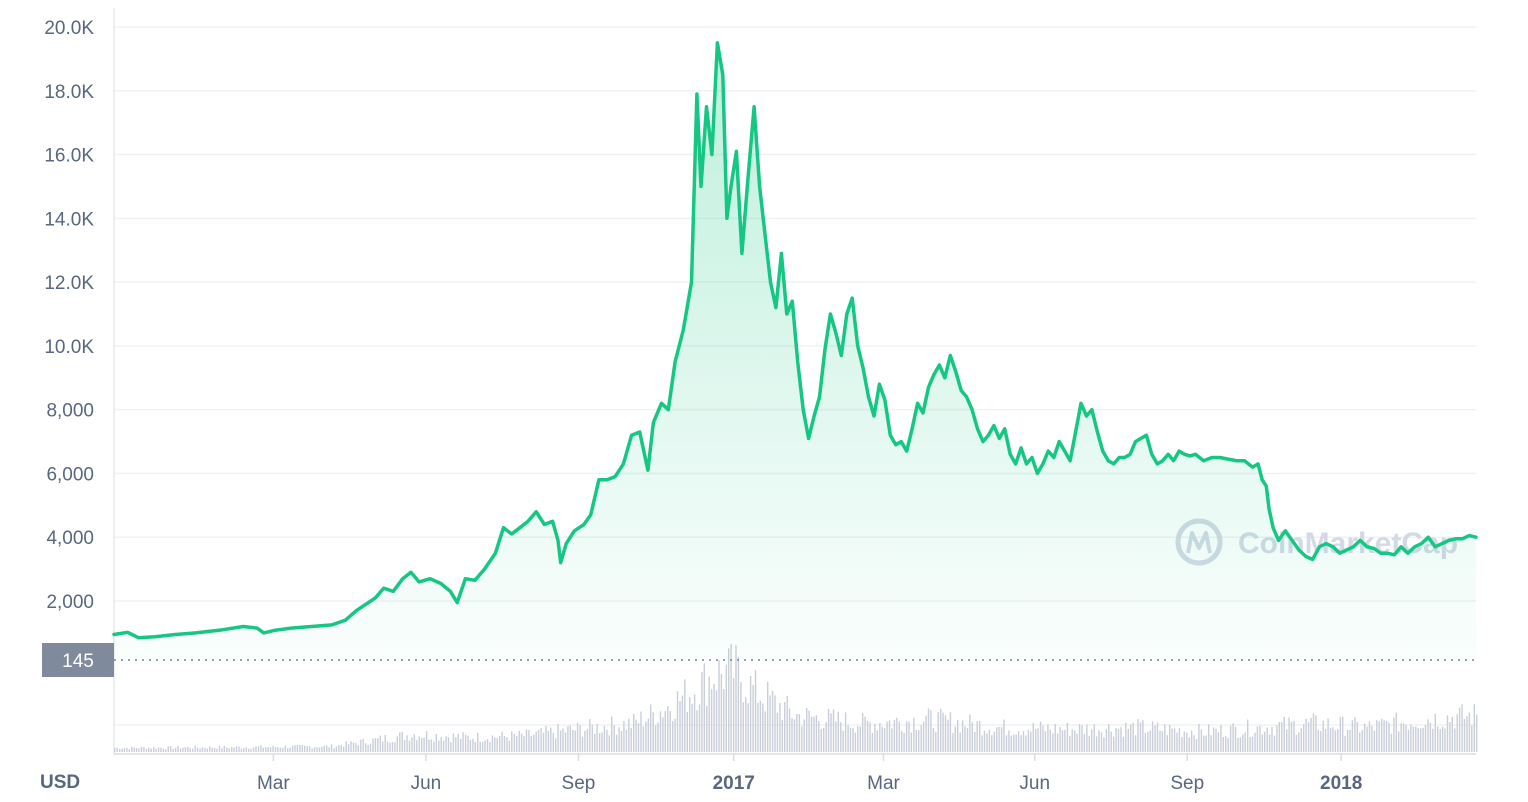 The width and height of the screenshot is (1528, 802). I want to click on y-tick-label: 4,000, so click(70, 538).